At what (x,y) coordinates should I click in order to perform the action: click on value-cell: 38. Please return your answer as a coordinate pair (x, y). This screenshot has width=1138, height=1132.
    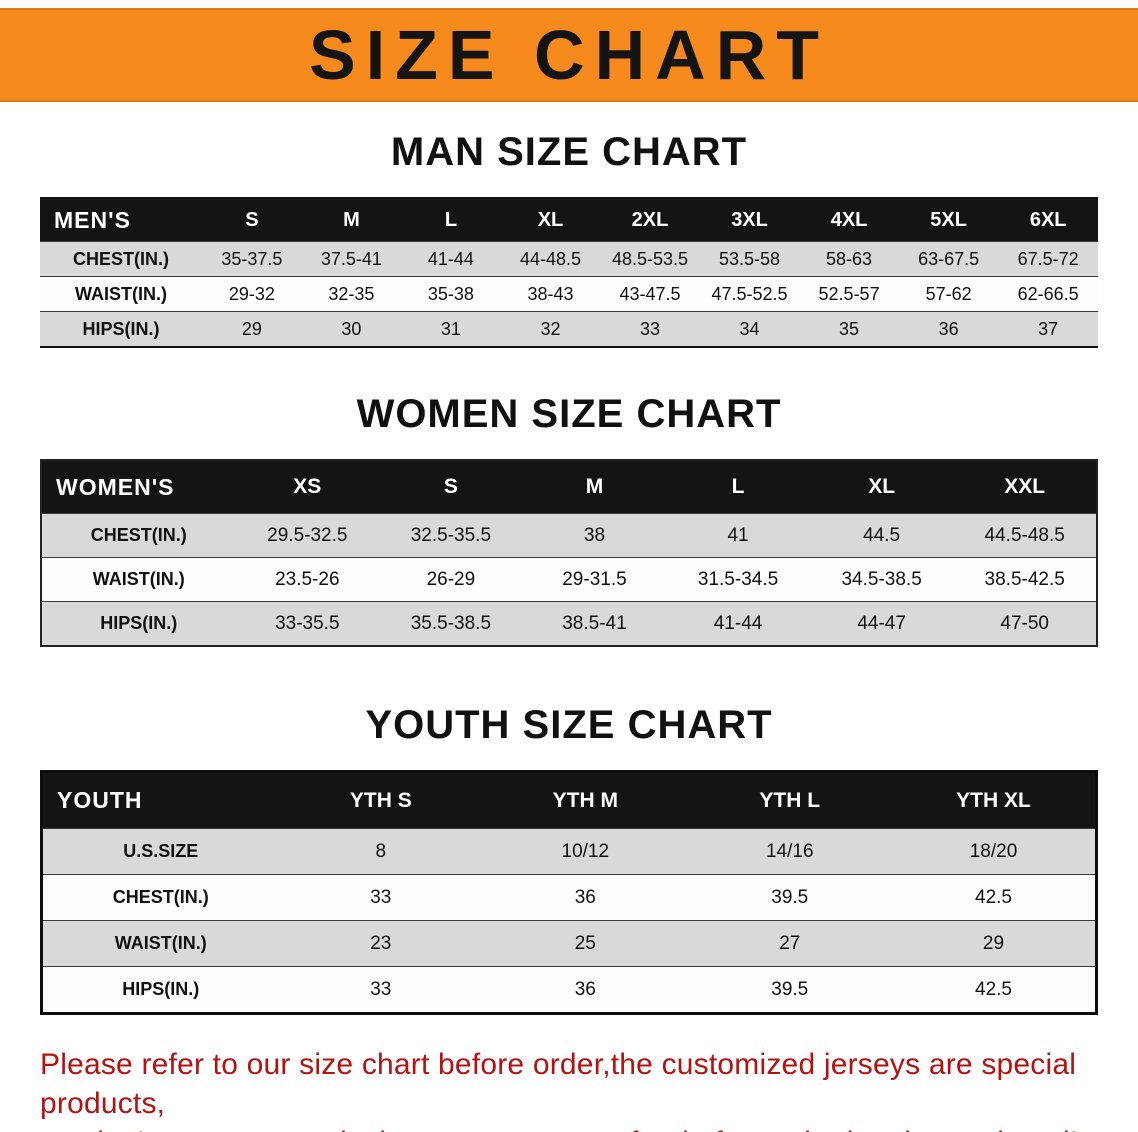
    Looking at the image, I should click on (594, 535).